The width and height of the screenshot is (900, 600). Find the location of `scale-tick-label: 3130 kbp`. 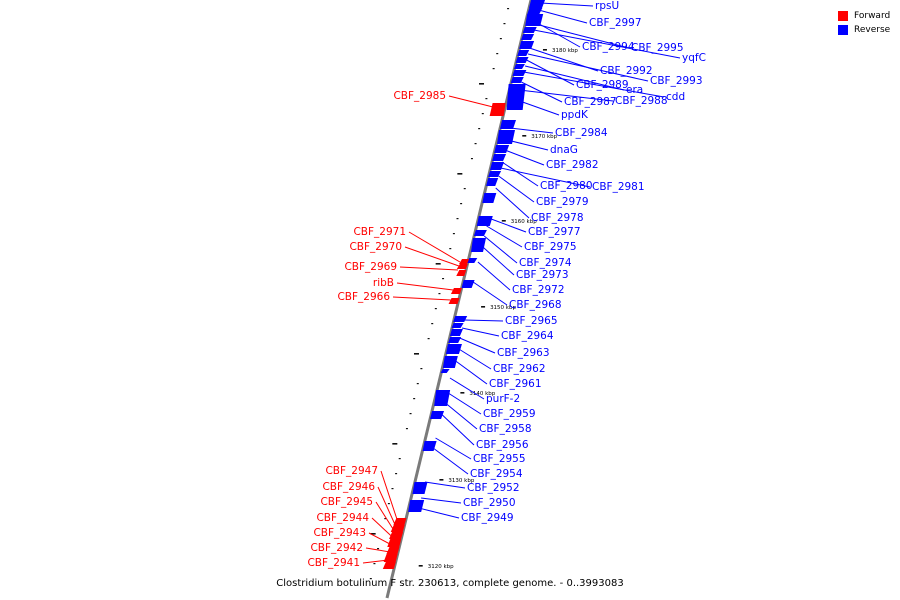

scale-tick-label: 3130 kbp is located at coordinates (461, 481).